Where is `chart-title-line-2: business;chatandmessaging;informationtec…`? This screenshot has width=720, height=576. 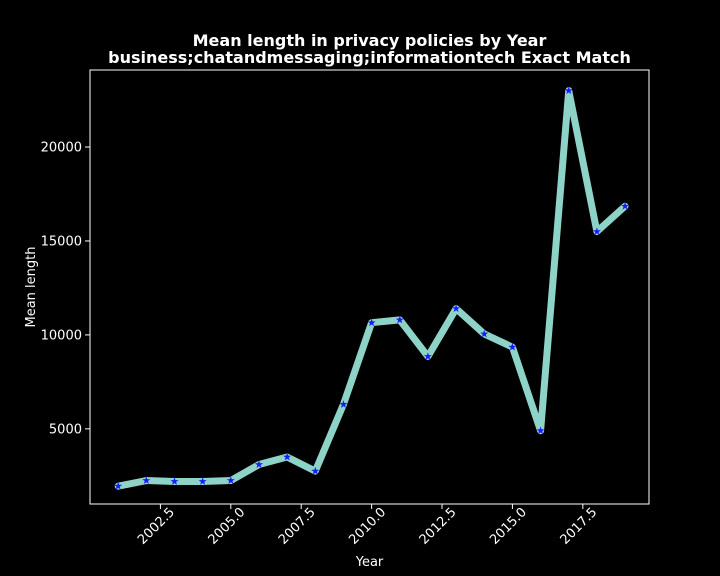
chart-title-line-2: business;chatandmessaging;informationtec… is located at coordinates (369, 57).